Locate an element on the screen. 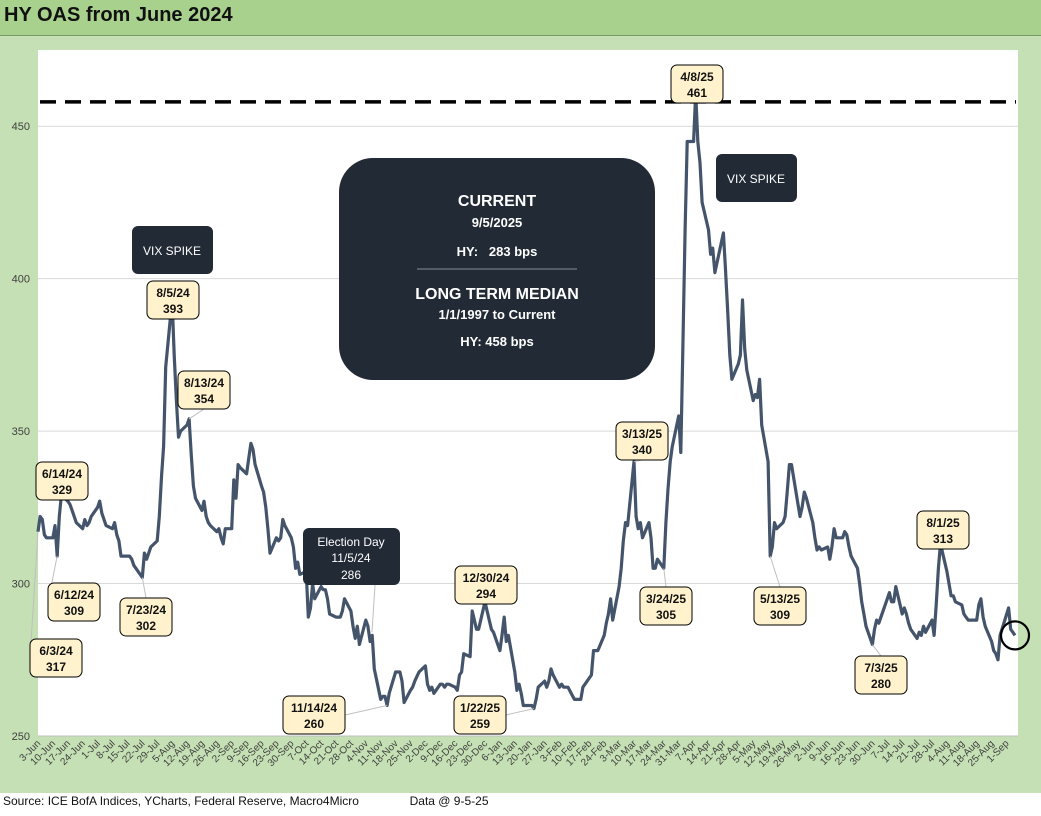  data-date-text: Data @ 9-5-25 is located at coordinates (449, 801).